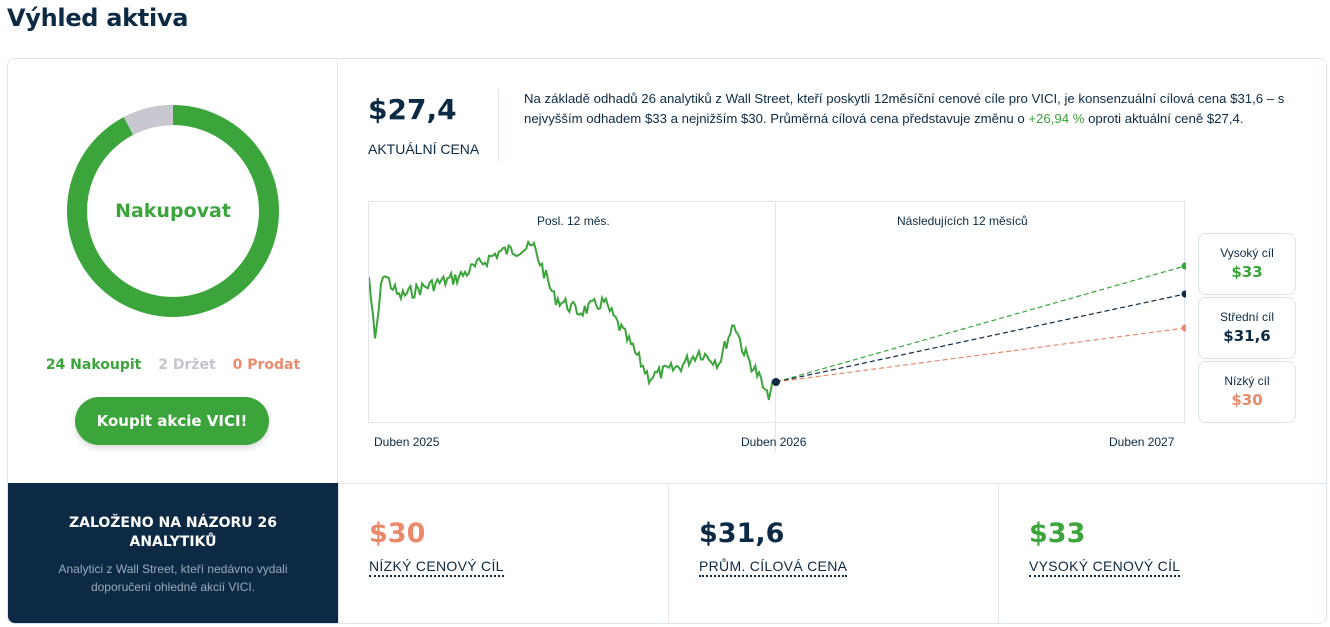 This screenshot has height=627, width=1330. Describe the element at coordinates (1142, 442) in the screenshot. I see `x-label-end: Duben 2027` at that location.